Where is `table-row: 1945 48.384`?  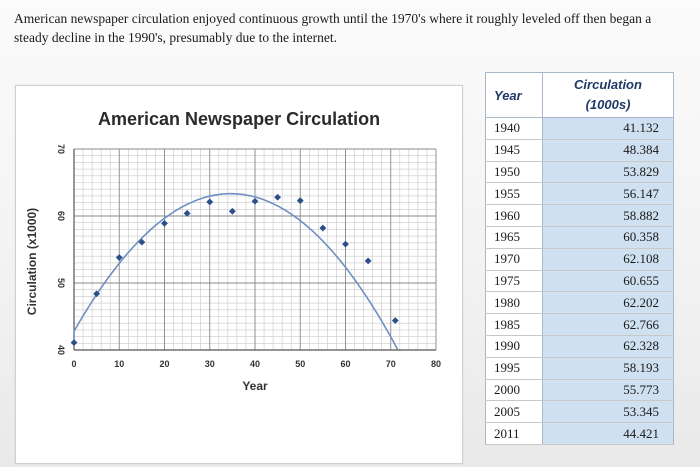 table-row: 1945 48.384 is located at coordinates (579, 150).